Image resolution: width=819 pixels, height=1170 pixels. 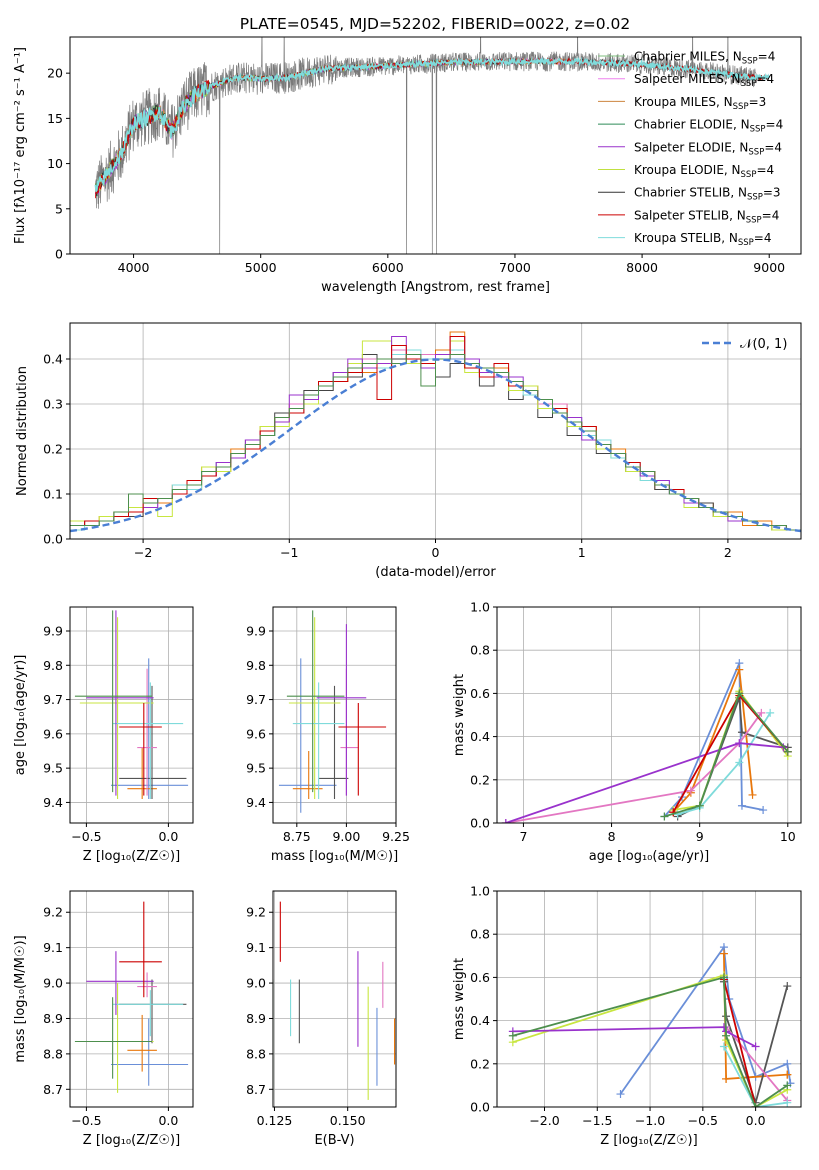 I want to click on x-tick-label: 0.0, so click(x=756, y=1120).